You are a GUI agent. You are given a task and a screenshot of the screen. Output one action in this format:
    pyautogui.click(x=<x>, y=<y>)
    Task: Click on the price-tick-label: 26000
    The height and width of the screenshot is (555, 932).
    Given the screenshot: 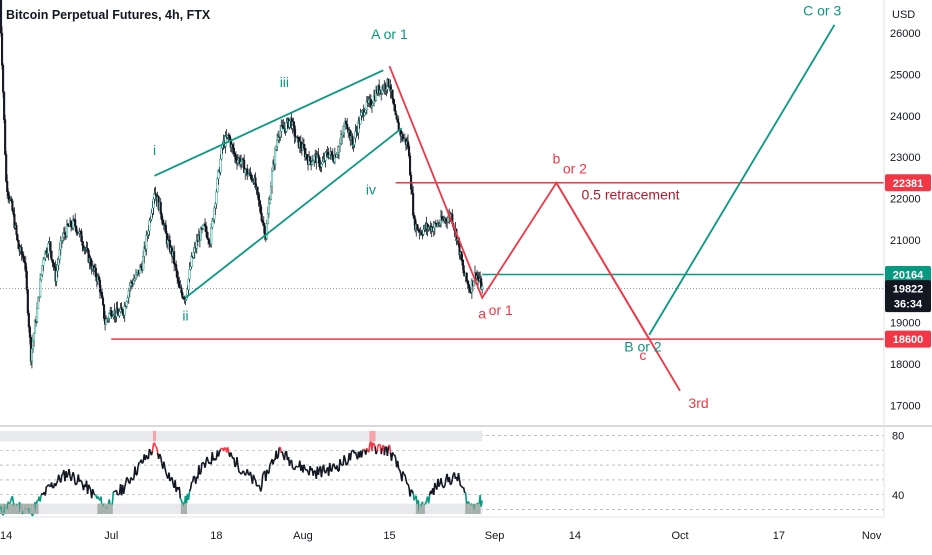 What is the action you would take?
    pyautogui.click(x=905, y=34)
    